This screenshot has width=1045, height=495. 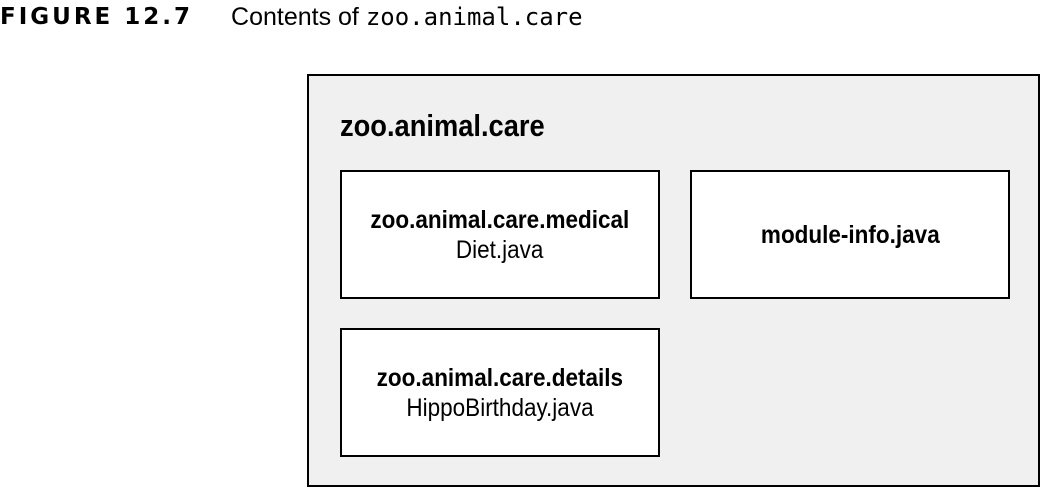 I want to click on module-info-label: module-info.java, so click(x=850, y=234).